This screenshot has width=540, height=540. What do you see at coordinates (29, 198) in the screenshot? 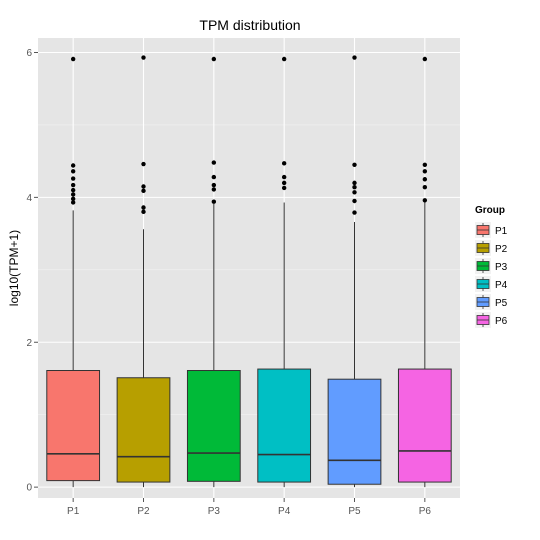
I see `y-tick-label: 4` at bounding box center [29, 198].